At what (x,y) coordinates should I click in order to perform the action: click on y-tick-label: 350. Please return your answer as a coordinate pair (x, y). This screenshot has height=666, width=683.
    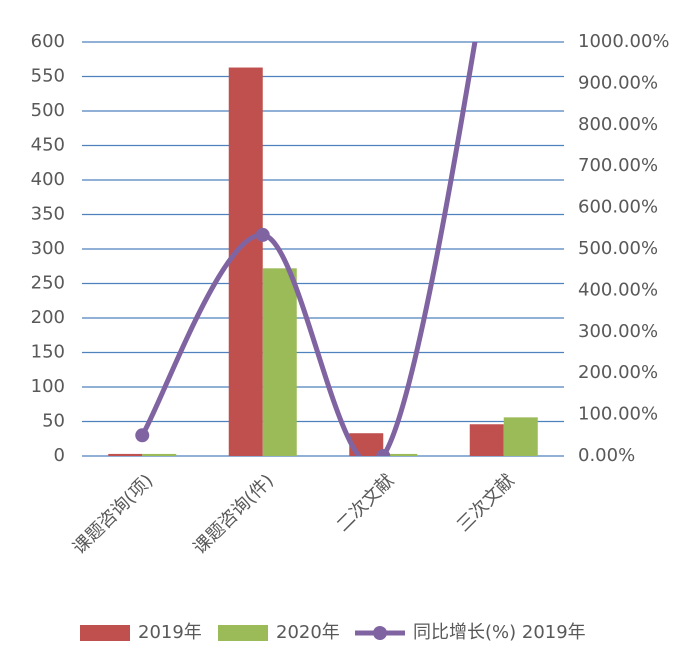
    Looking at the image, I should click on (48, 214).